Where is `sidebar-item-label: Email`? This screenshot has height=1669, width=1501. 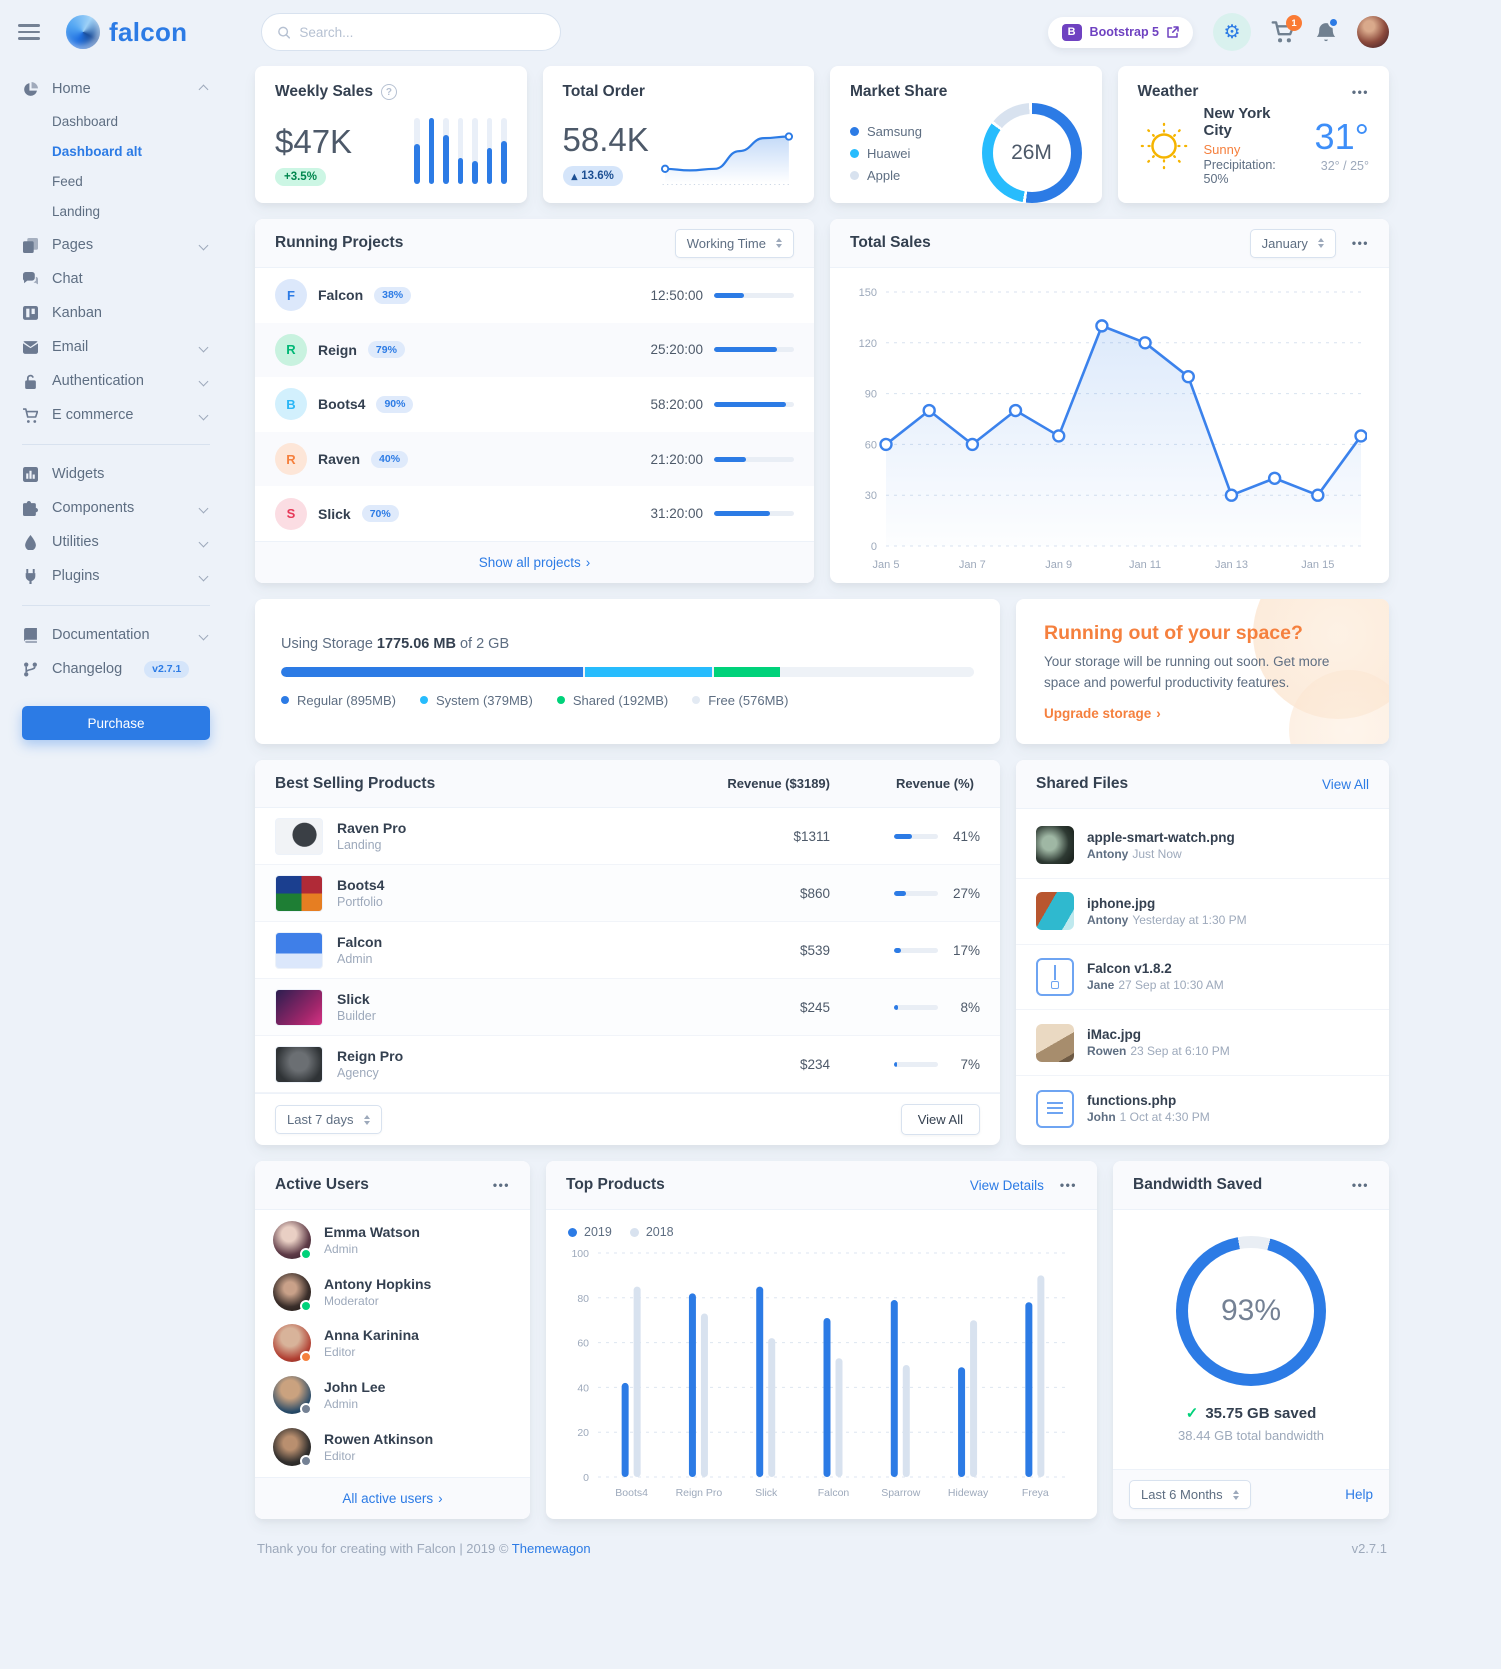 sidebar-item-label: Email is located at coordinates (70, 347).